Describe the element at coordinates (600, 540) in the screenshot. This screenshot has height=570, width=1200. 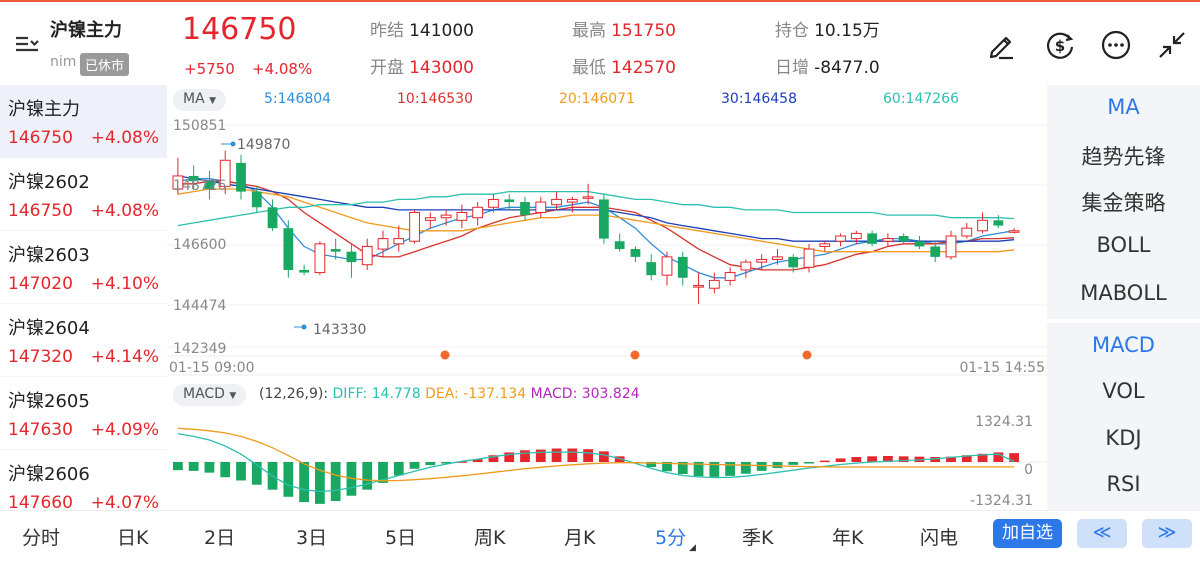
I see `period-tab-bar: 分时 日K 2日 3日 5日 周K 月K 5分 ◢ 季K 年K 闪电` at that location.